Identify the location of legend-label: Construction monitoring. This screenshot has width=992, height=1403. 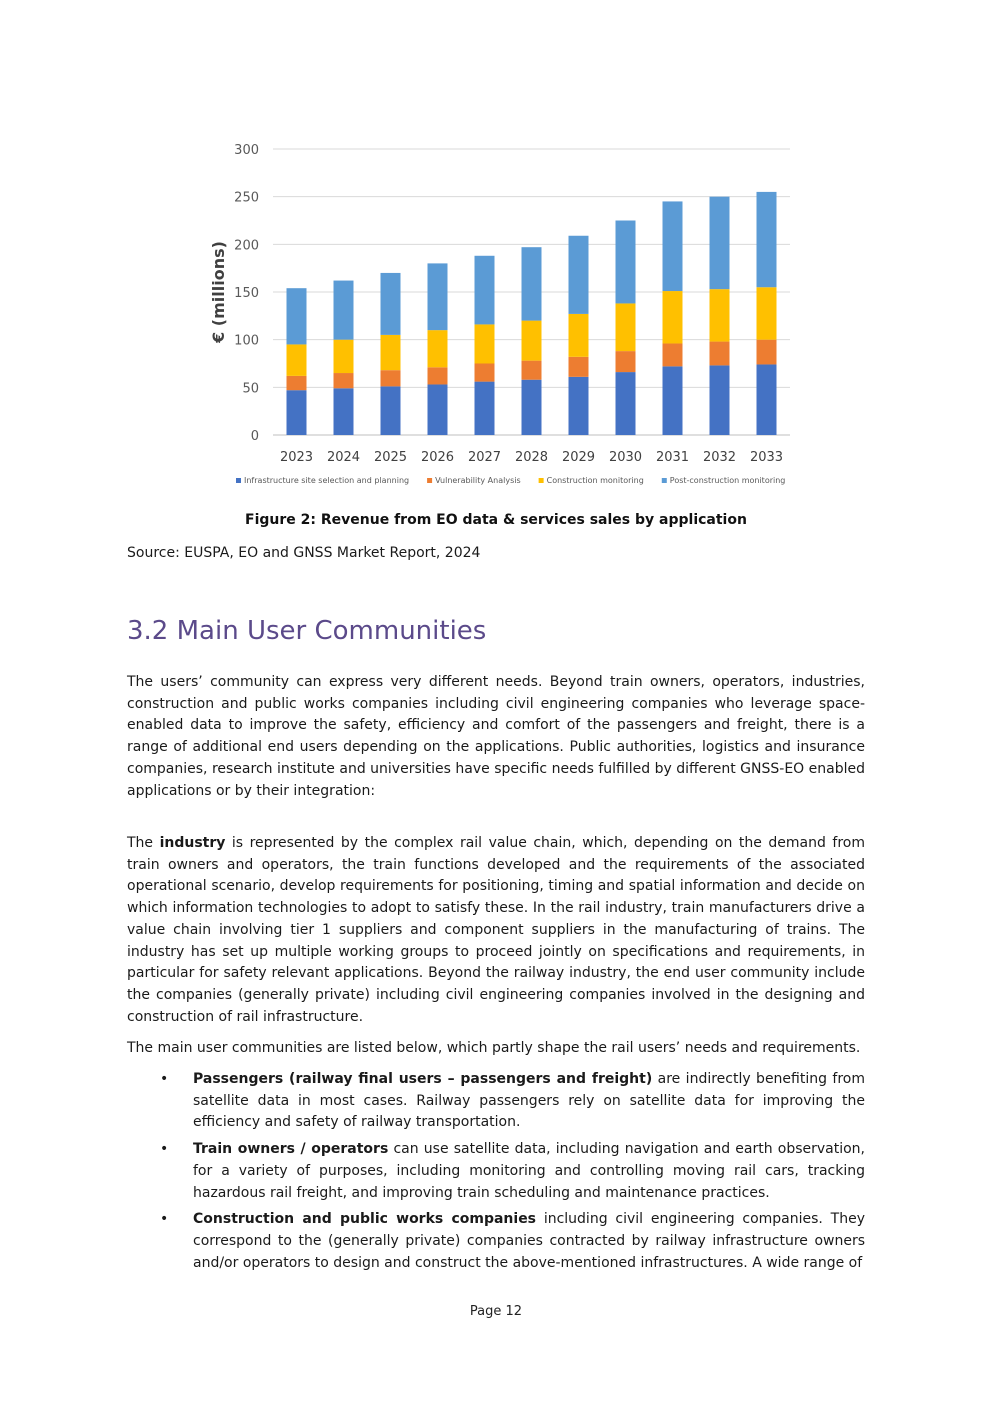
(595, 480).